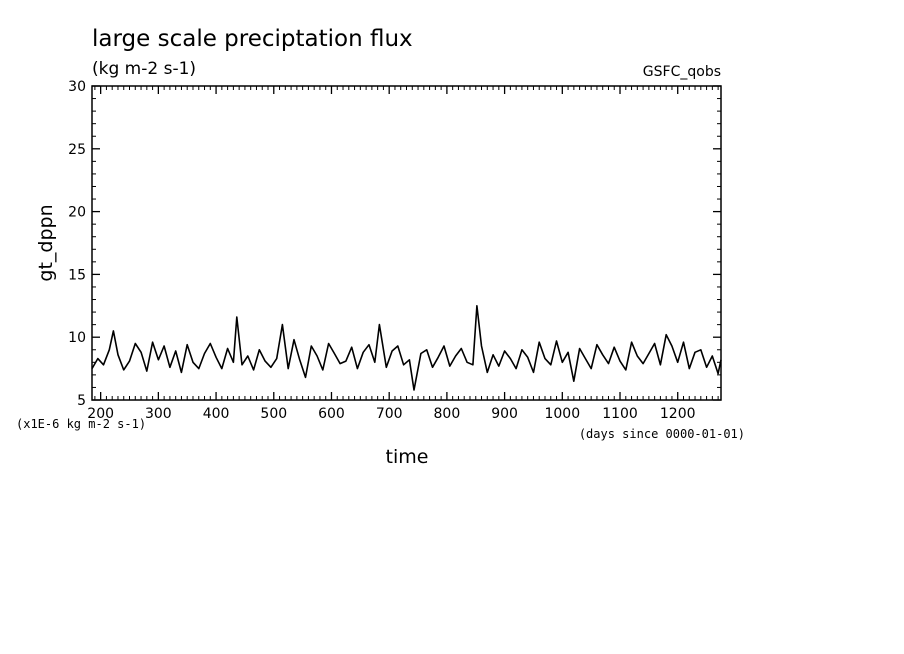 Image resolution: width=904 pixels, height=654 pixels. Describe the element at coordinates (682, 72) in the screenshot. I see `dataset-label: GSFC_qobs` at that location.